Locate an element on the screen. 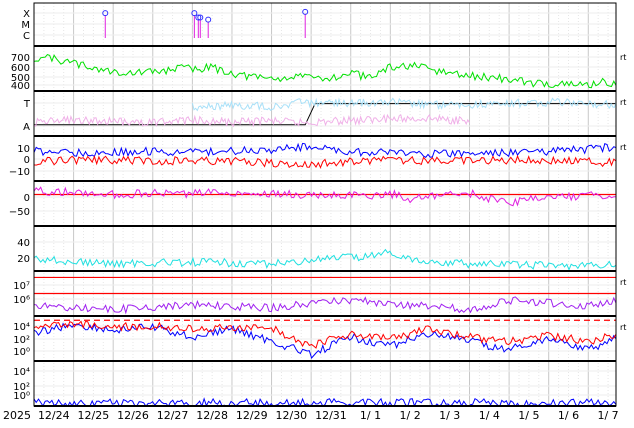 This screenshot has width=634, height=428. x-tick-label: 12/27 is located at coordinates (173, 415).